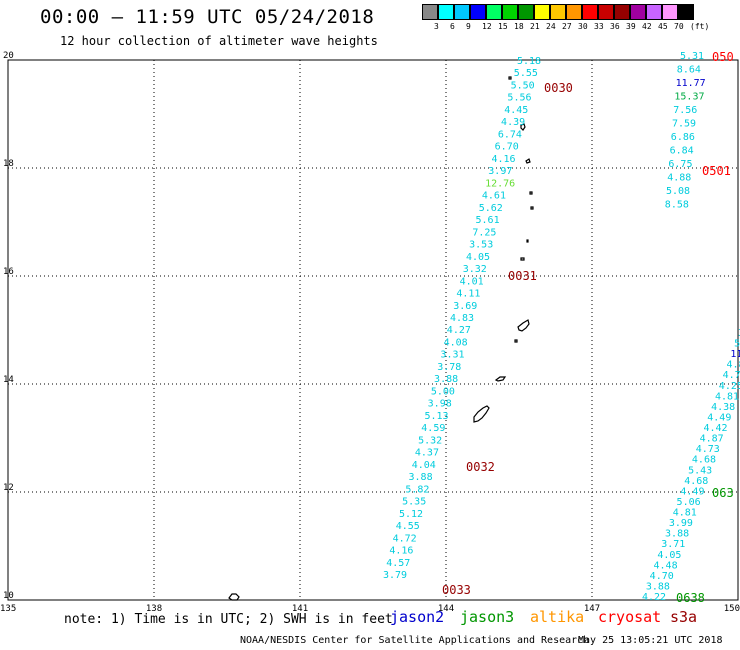 This screenshot has width=740, height=650. I want to click on swh-value: 11.77, so click(691, 83).